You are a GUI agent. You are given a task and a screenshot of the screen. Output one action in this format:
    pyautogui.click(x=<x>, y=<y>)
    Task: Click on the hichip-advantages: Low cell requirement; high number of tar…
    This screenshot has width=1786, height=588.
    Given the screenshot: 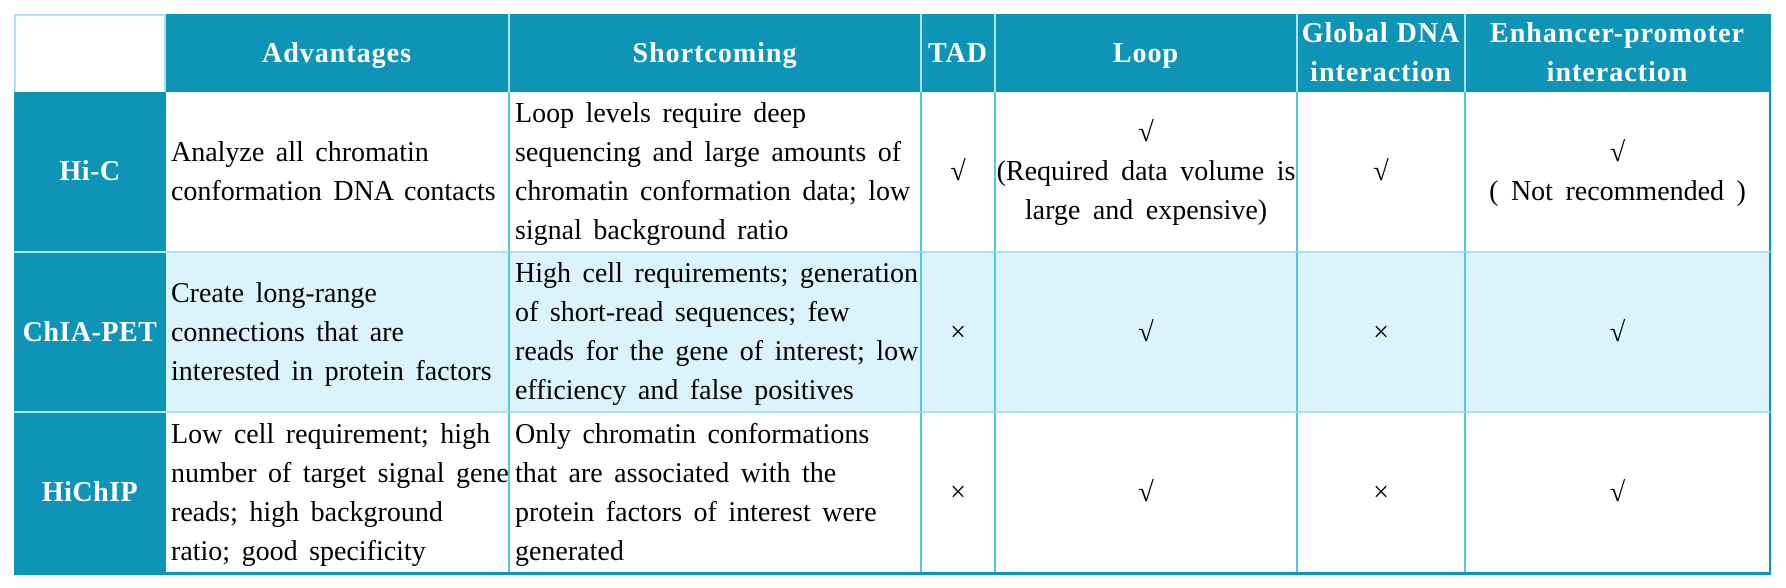 What is the action you would take?
    pyautogui.click(x=338, y=491)
    